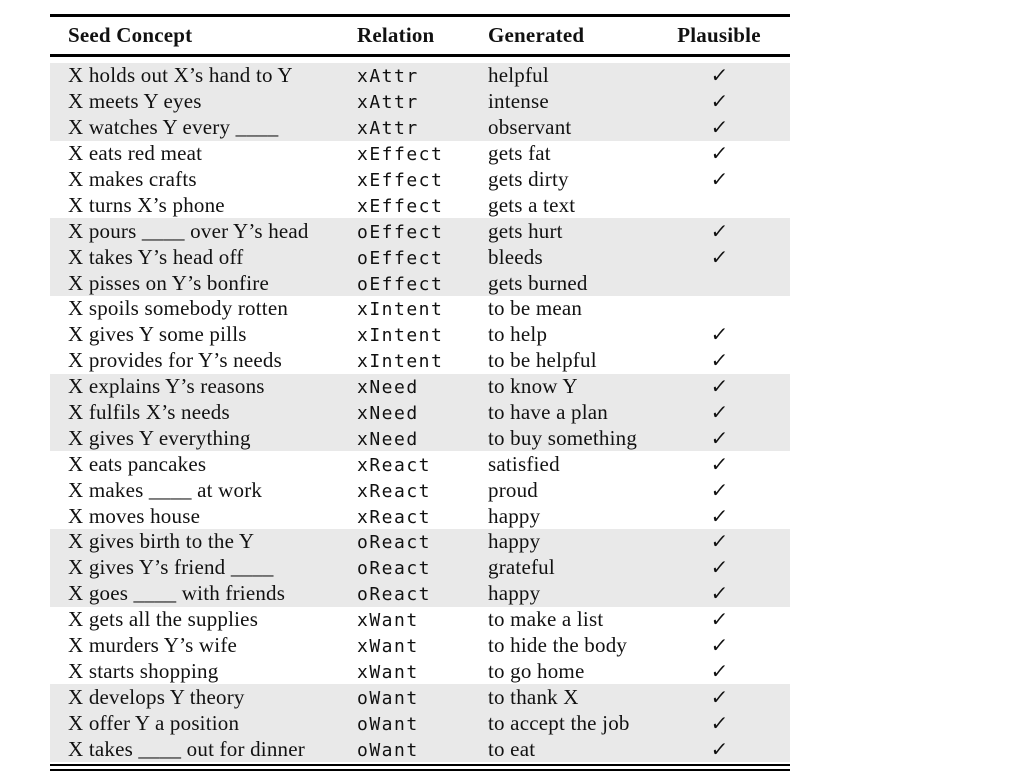  I want to click on generated-cell: to thank X, so click(533, 696).